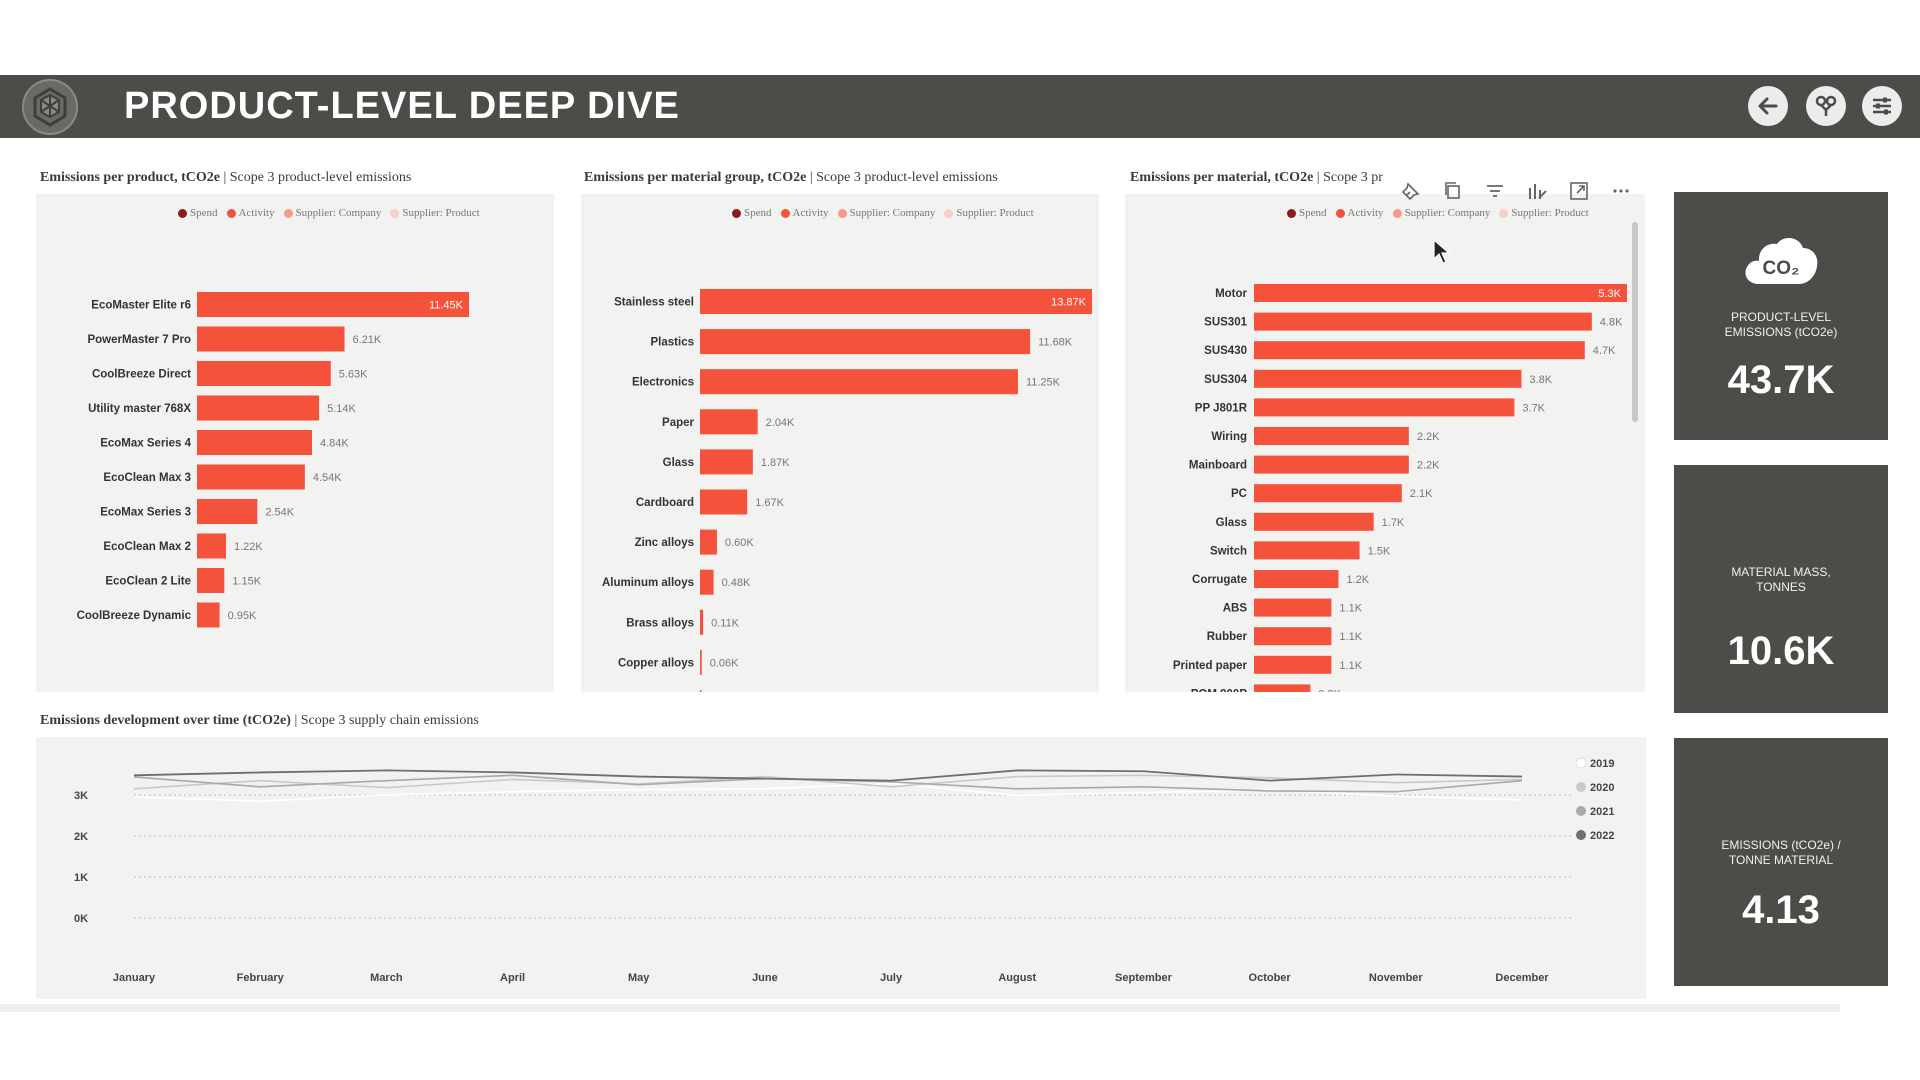 The height and width of the screenshot is (1080, 1920). What do you see at coordinates (758, 213) in the screenshot?
I see `legend-label: Spend` at bounding box center [758, 213].